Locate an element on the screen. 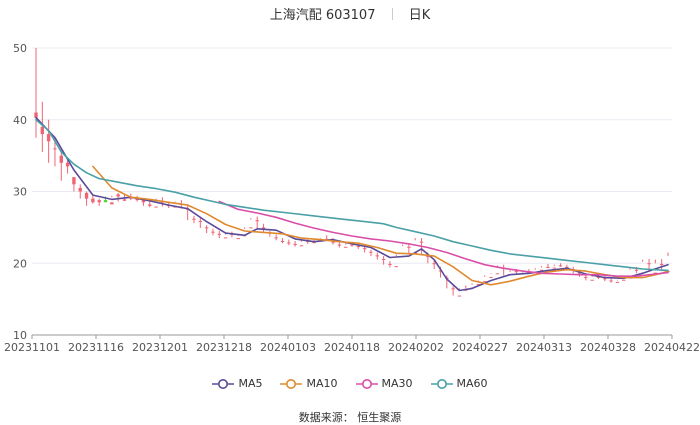 This screenshot has height=425, width=700. y-axis: 10 20 30 40 50 is located at coordinates (20, 192).